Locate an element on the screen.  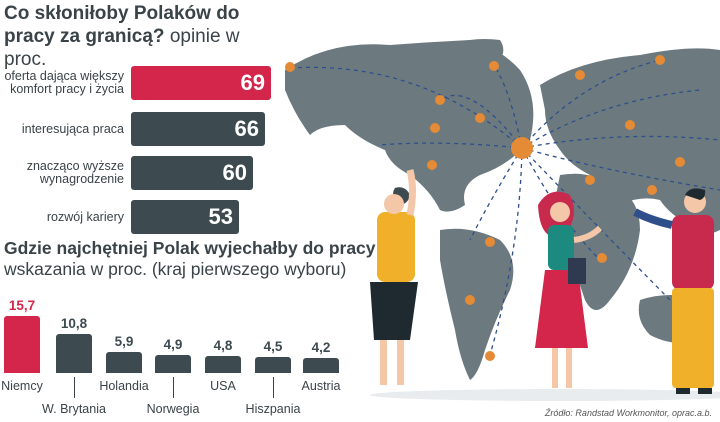
chart2-category-label: Niemcy is located at coordinates (22, 386).